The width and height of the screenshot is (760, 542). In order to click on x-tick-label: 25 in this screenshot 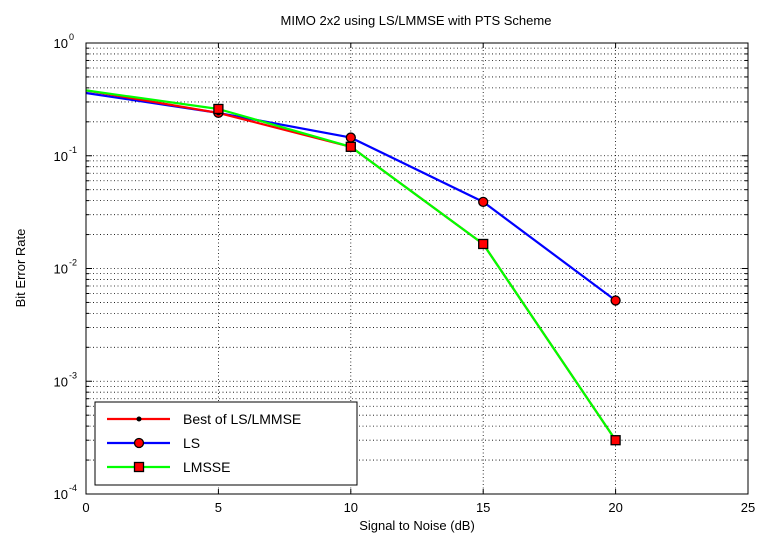, I will do `click(748, 507)`.